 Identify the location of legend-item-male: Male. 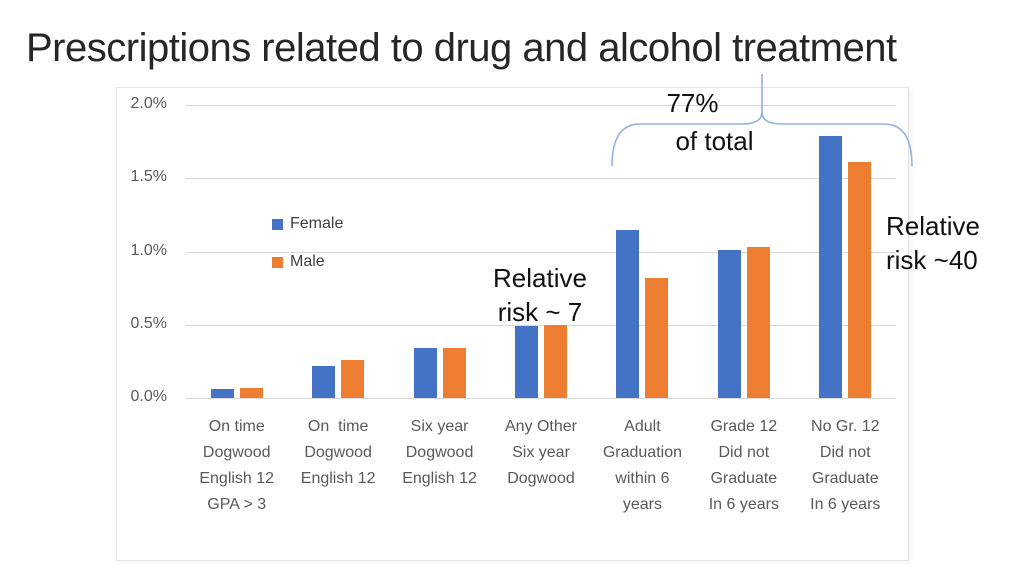
(307, 261).